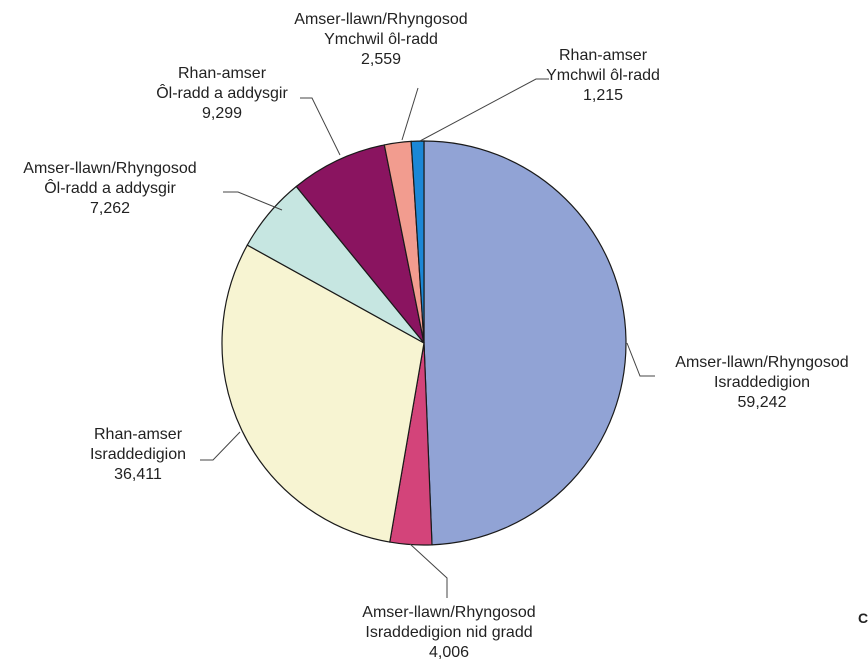 Image resolution: width=868 pixels, height=672 pixels. What do you see at coordinates (222, 113) in the screenshot?
I see `slice-value: 9,299` at bounding box center [222, 113].